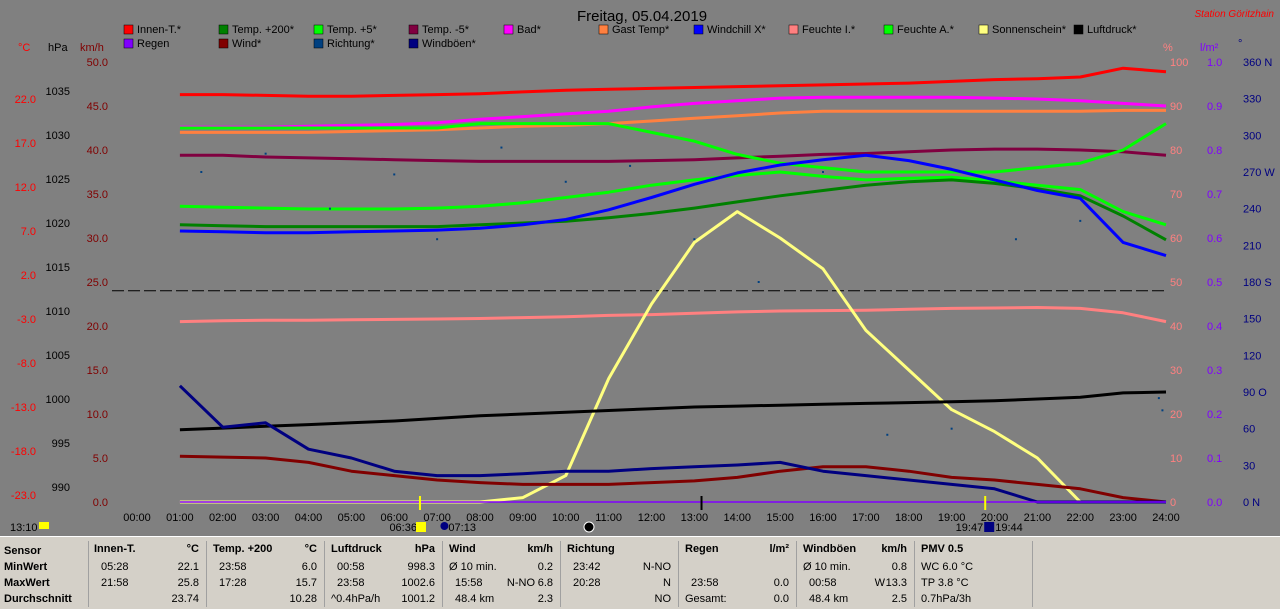 The height and width of the screenshot is (609, 1280). I want to click on dir-tick-label: 240, so click(1252, 210).